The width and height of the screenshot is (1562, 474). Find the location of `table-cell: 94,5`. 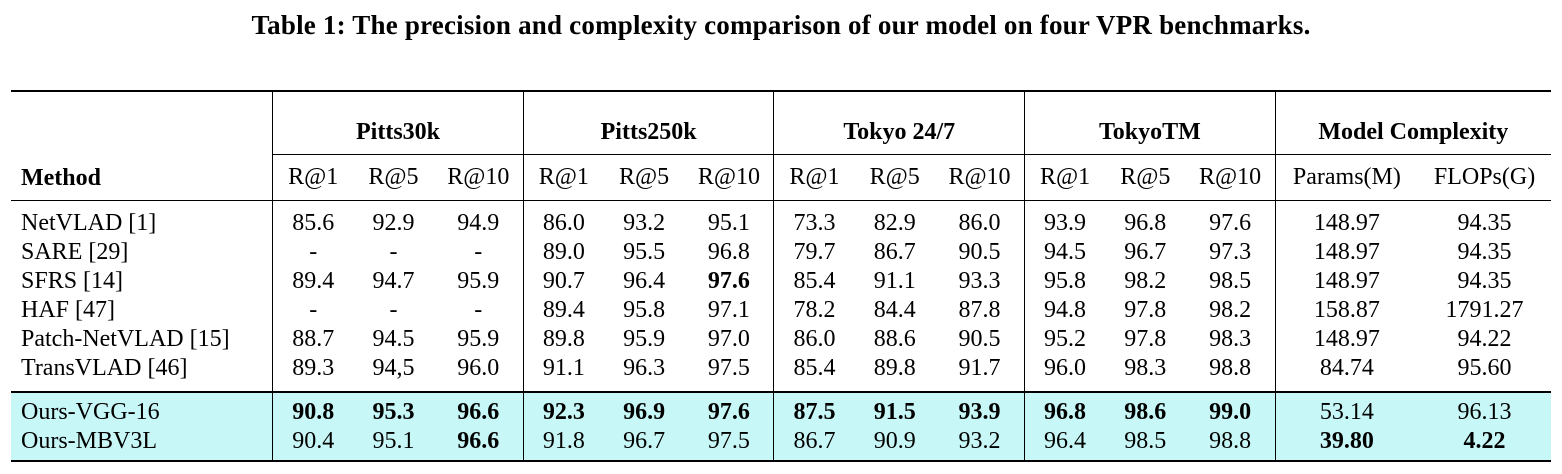

table-cell: 94,5 is located at coordinates (393, 368).